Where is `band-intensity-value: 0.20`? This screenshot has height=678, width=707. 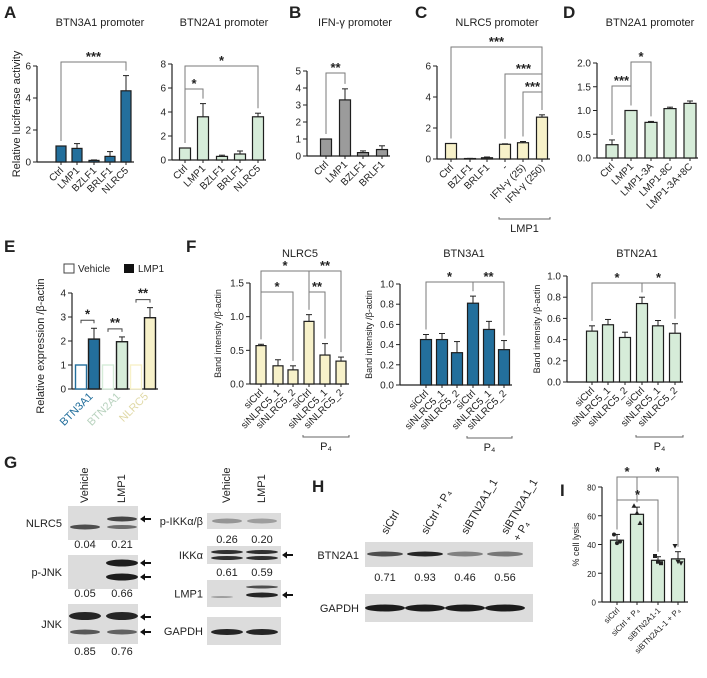 band-intensity-value: 0.20 is located at coordinates (261, 540).